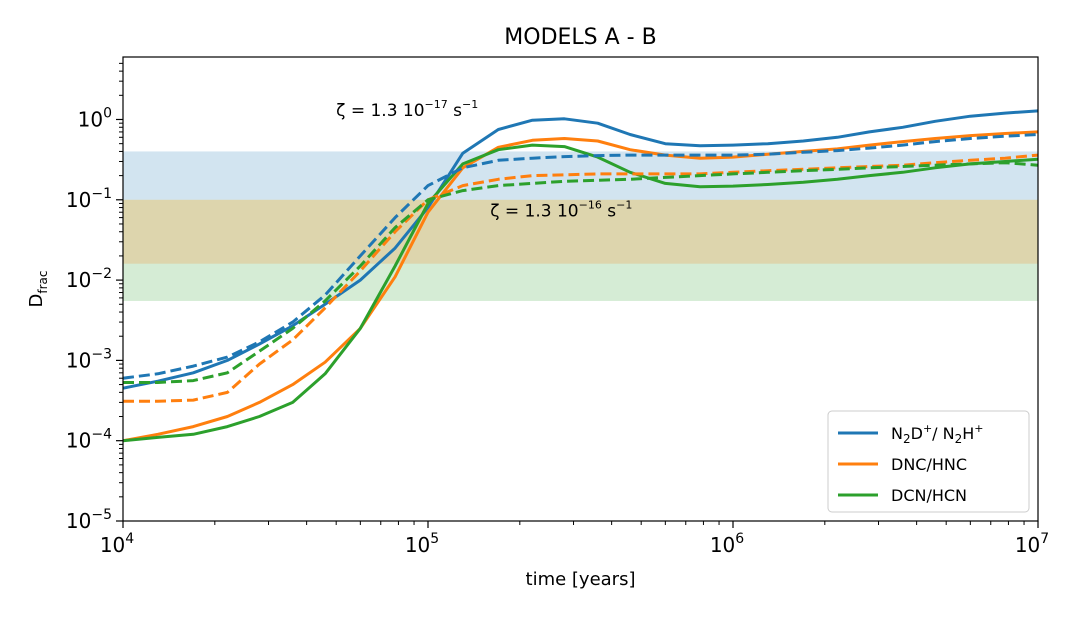  I want to click on annotation-zeta-17: ζ = 1.3 10−17 s−1, so click(407, 109).